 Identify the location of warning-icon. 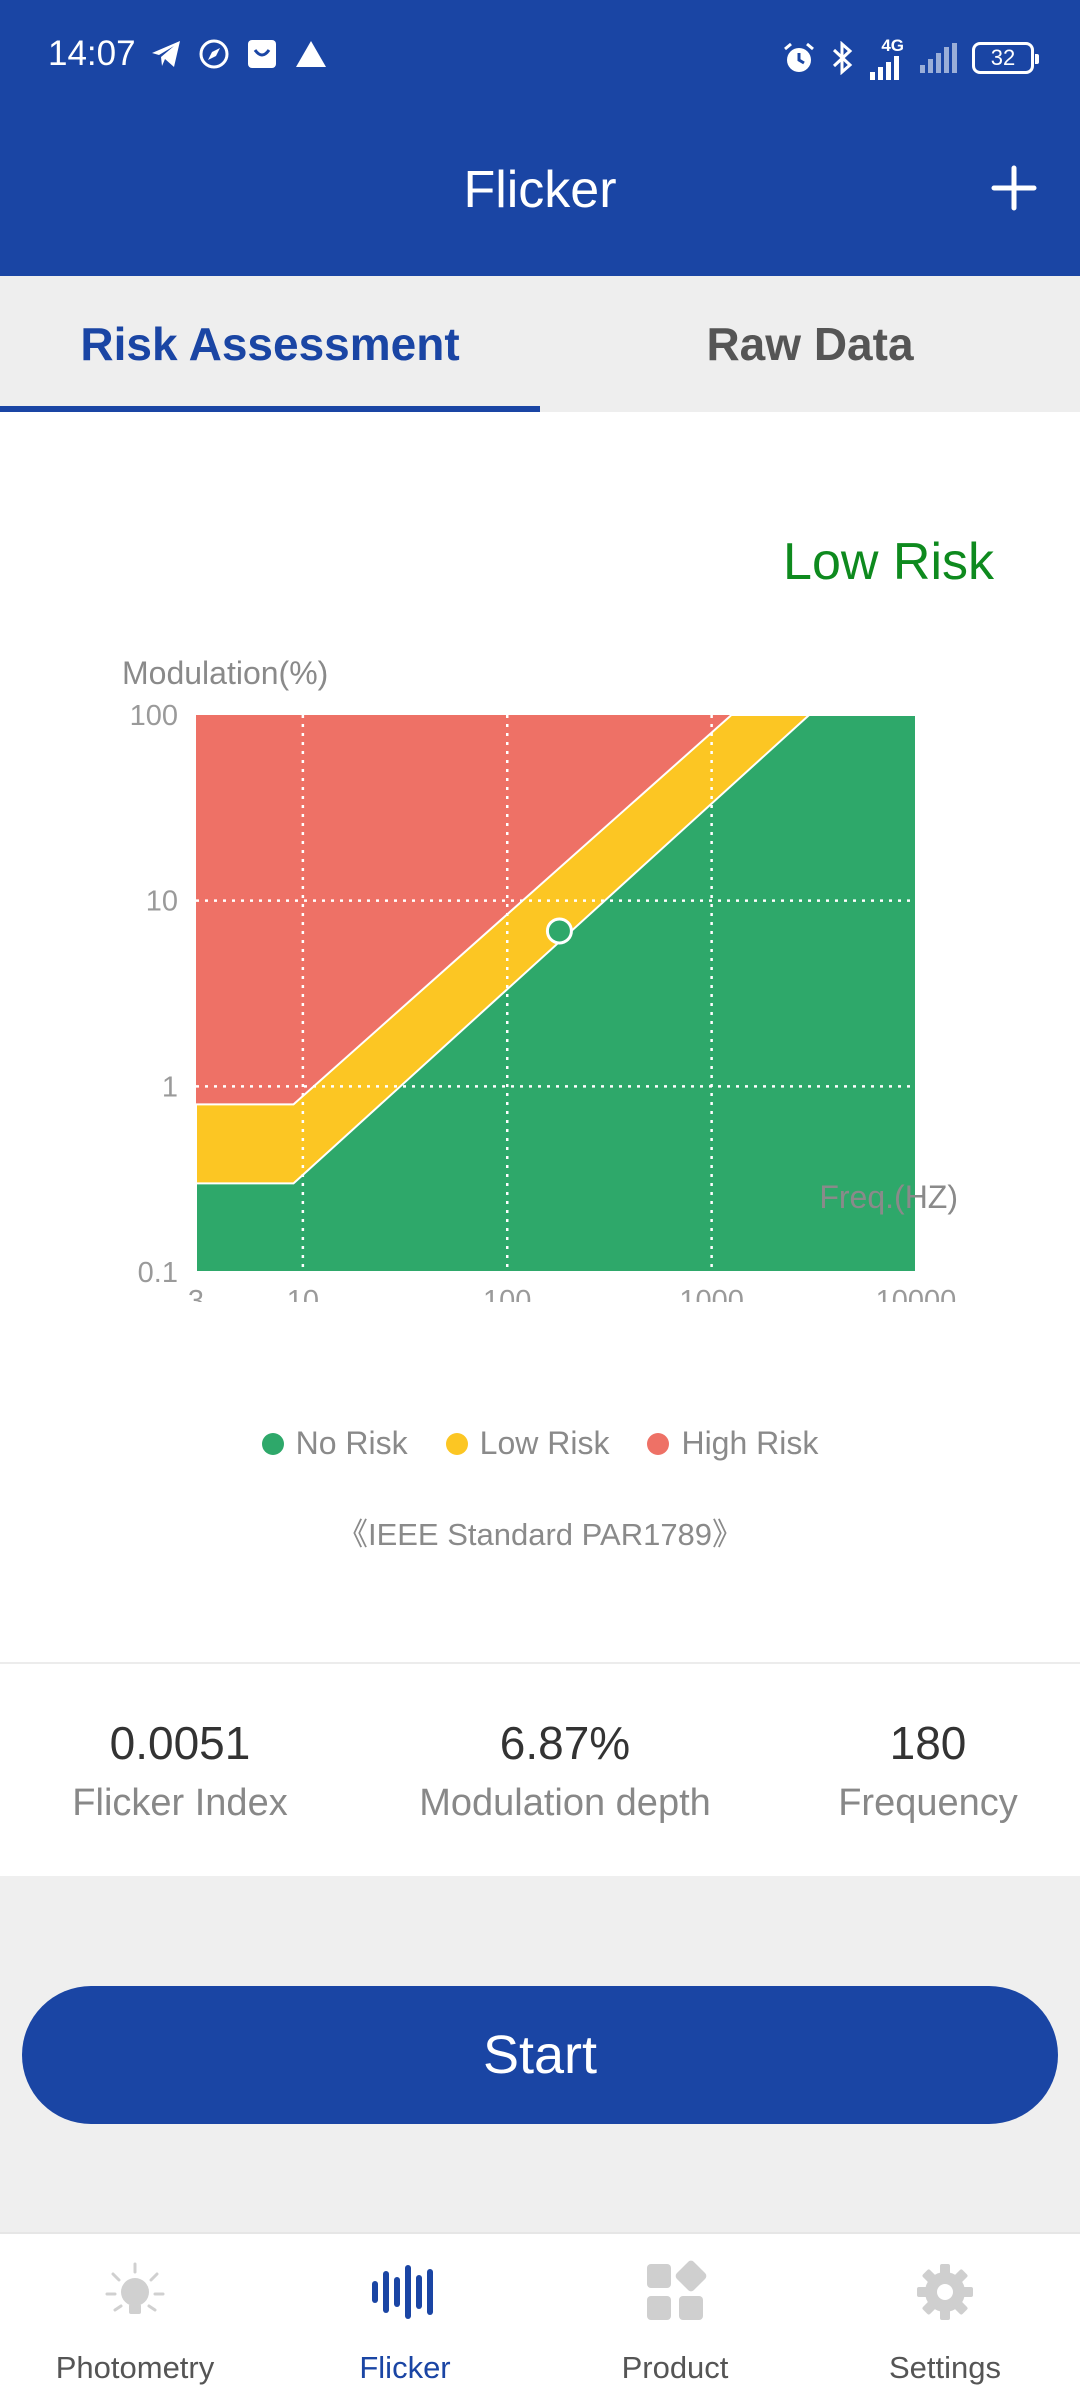
(311, 54).